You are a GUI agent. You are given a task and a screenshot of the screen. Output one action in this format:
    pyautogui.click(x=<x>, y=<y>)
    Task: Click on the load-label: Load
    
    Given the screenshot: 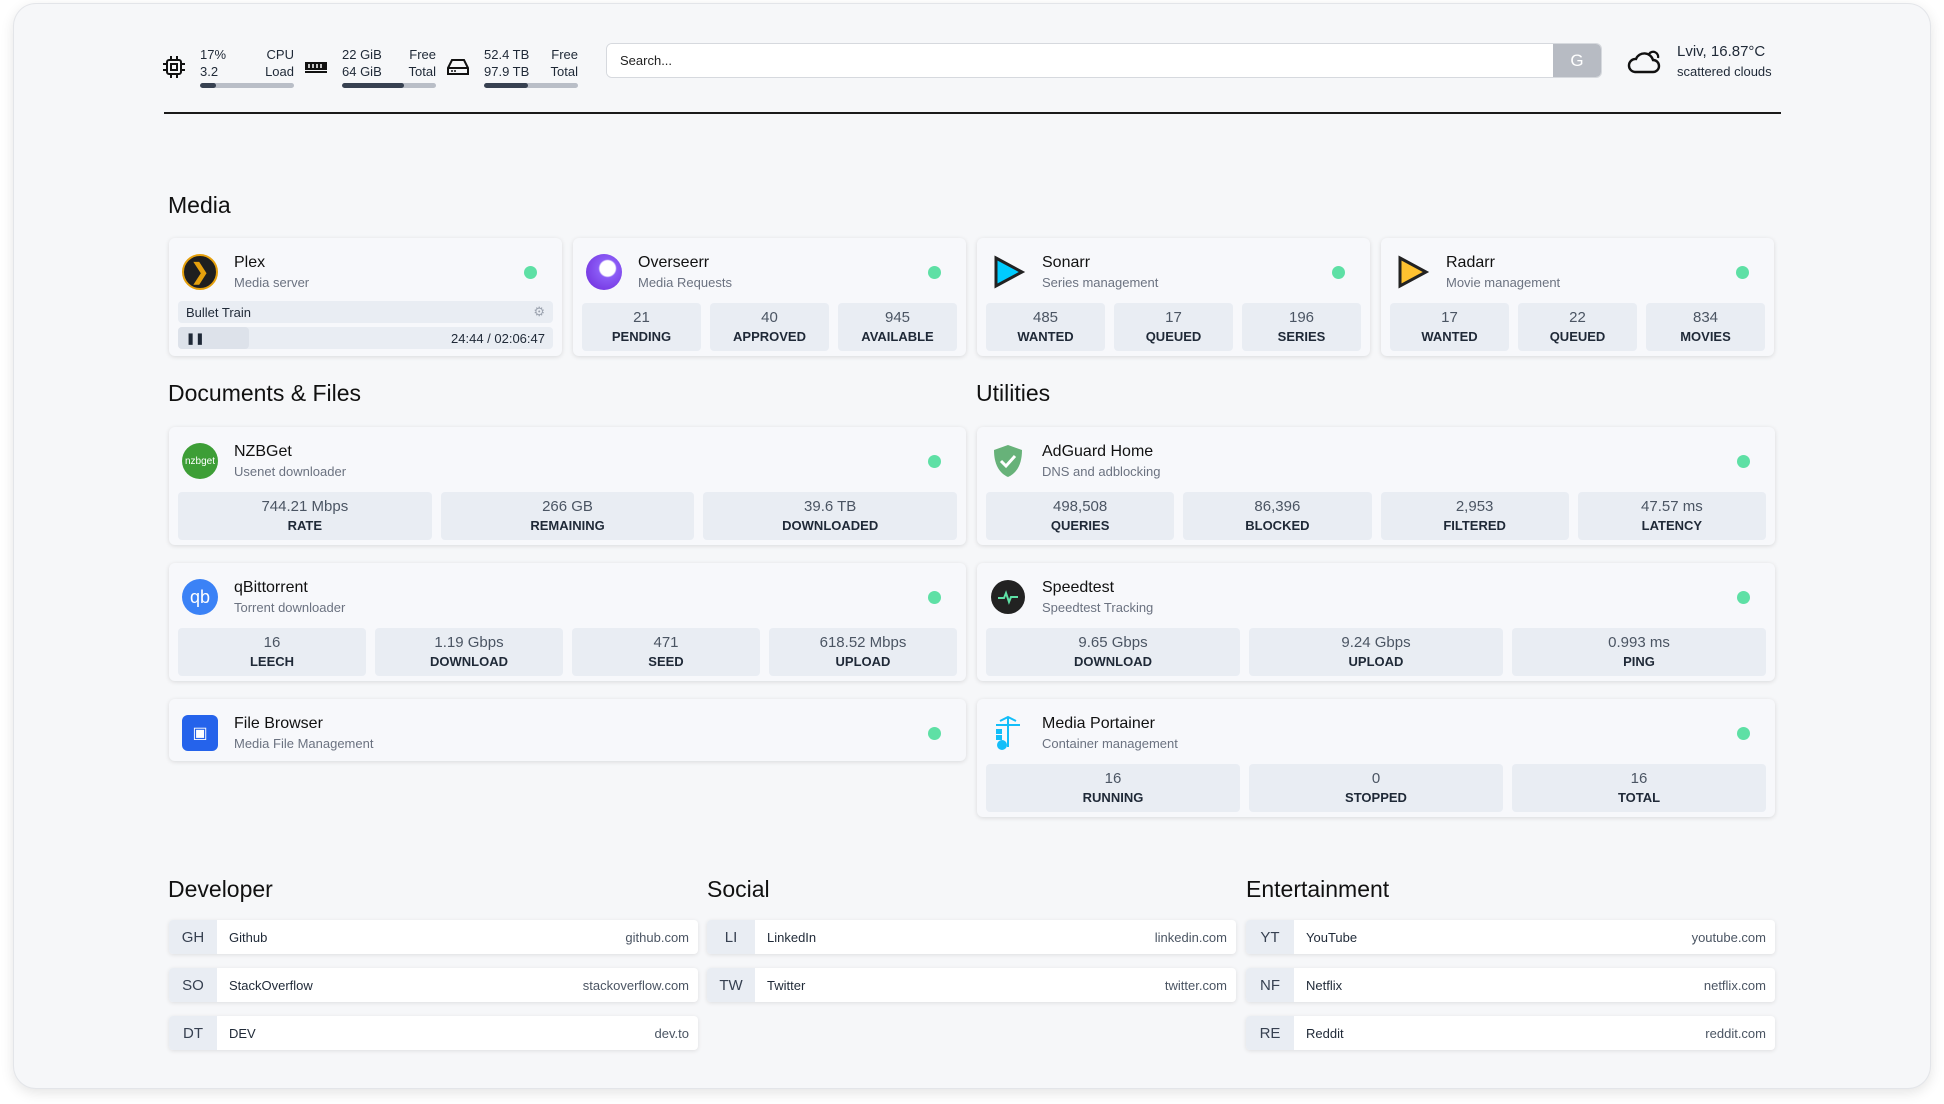 What is the action you would take?
    pyautogui.click(x=279, y=71)
    